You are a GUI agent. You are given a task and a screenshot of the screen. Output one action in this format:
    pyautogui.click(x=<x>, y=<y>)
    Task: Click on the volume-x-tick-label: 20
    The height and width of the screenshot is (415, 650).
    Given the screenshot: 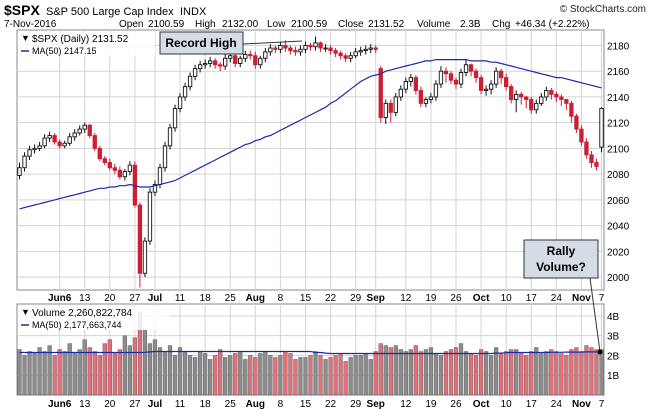 What is the action you would take?
    pyautogui.click(x=110, y=404)
    